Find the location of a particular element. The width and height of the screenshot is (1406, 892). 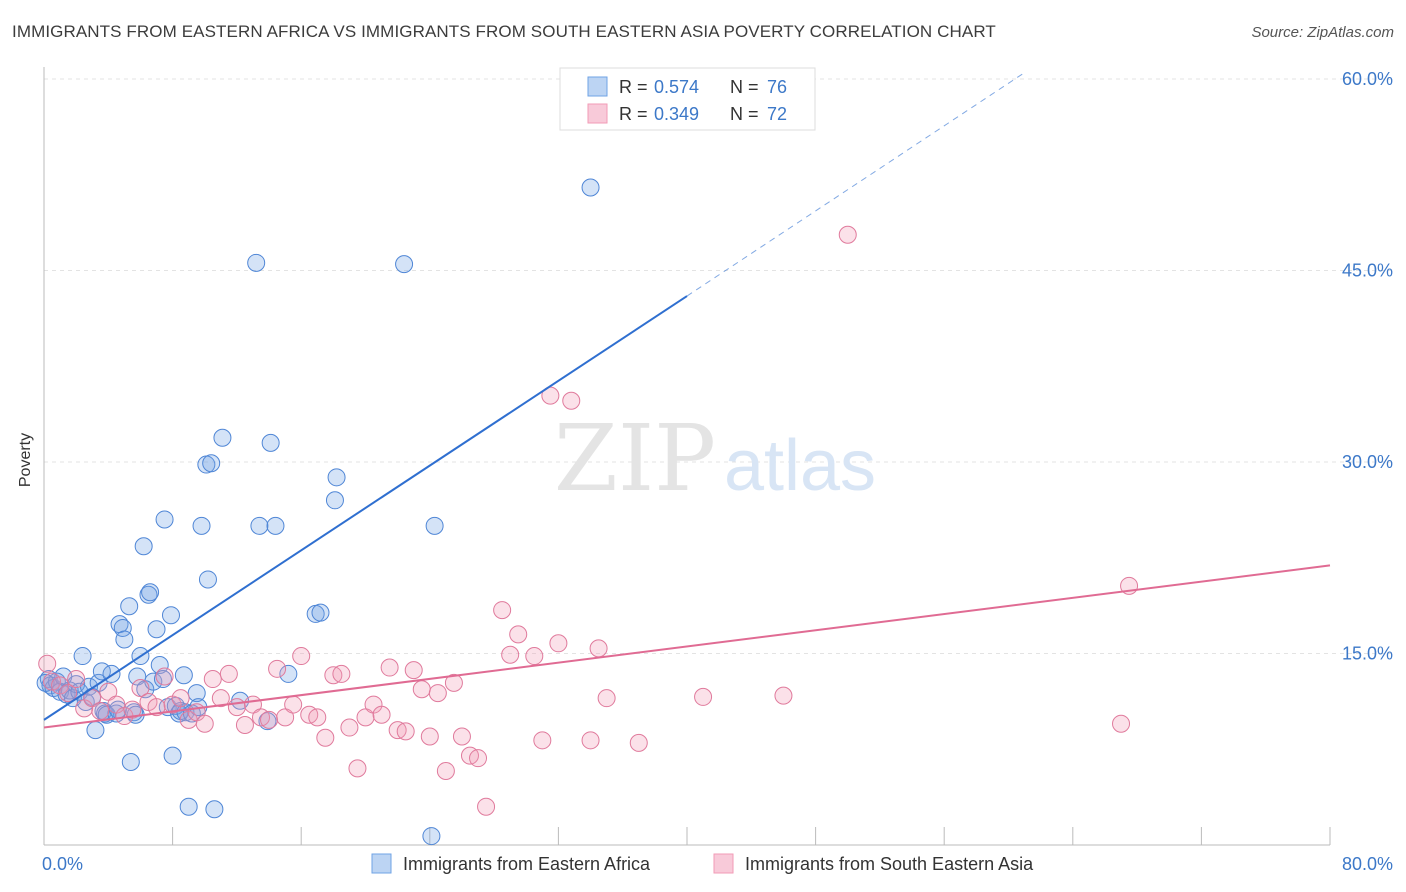

source-credit: Source: ZipAtlas.com is located at coordinates (1322, 32).